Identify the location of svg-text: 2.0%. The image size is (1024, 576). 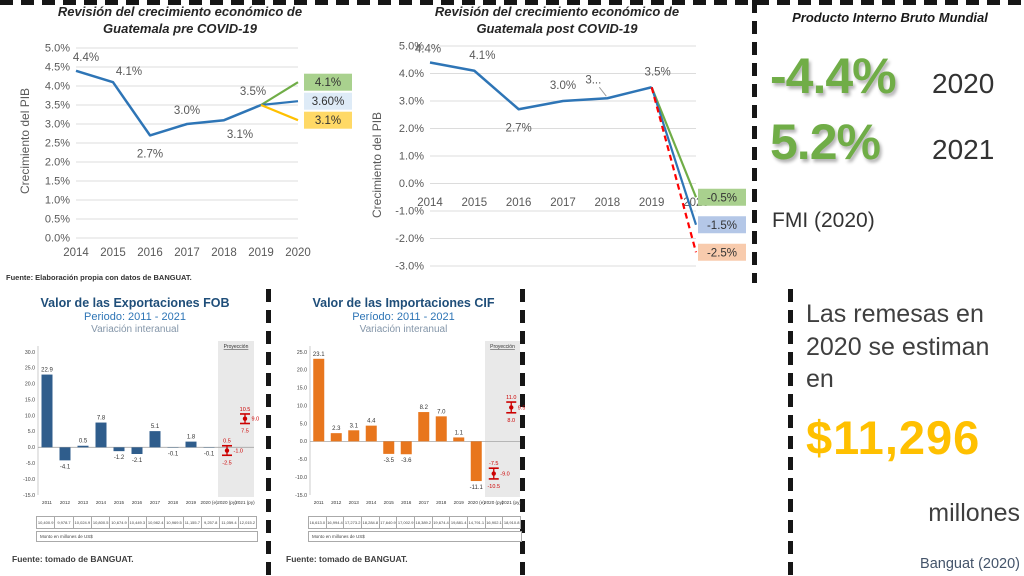
(57, 163).